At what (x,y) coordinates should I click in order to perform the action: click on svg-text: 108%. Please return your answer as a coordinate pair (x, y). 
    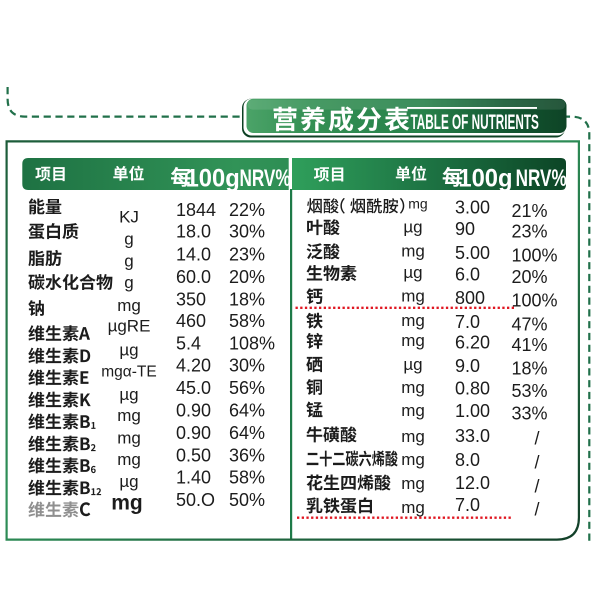
    Looking at the image, I should click on (252, 343).